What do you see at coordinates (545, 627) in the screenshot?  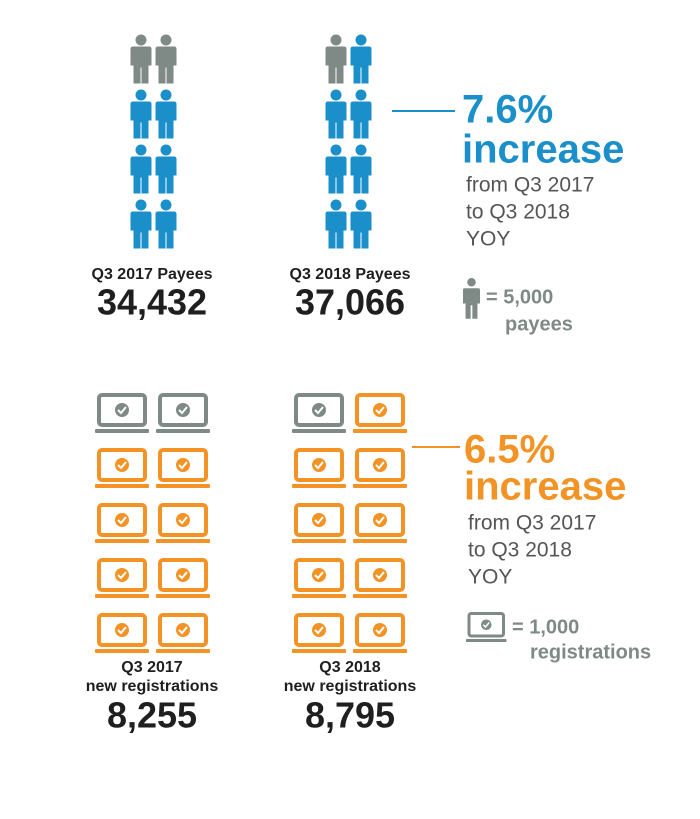 I see `legend-unit: = 1,000` at bounding box center [545, 627].